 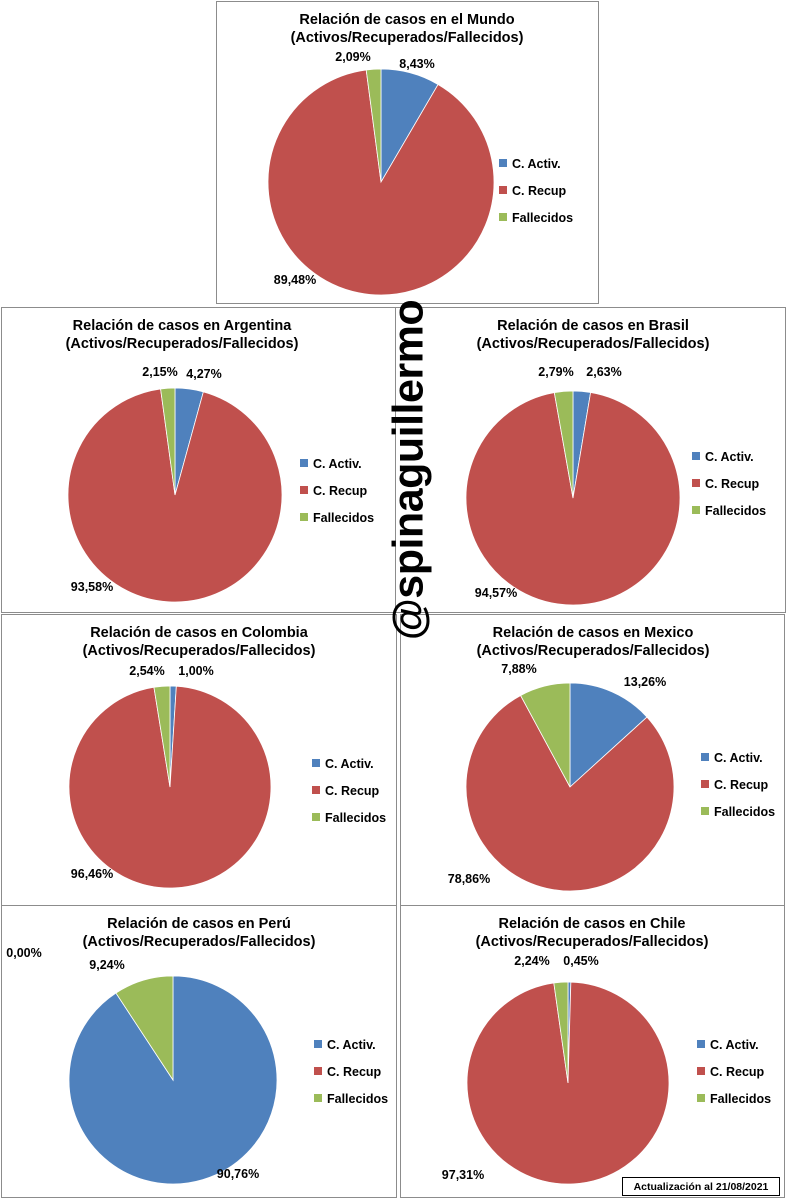 I want to click on data-label-fallecidos: 2,24%, so click(x=531, y=961).